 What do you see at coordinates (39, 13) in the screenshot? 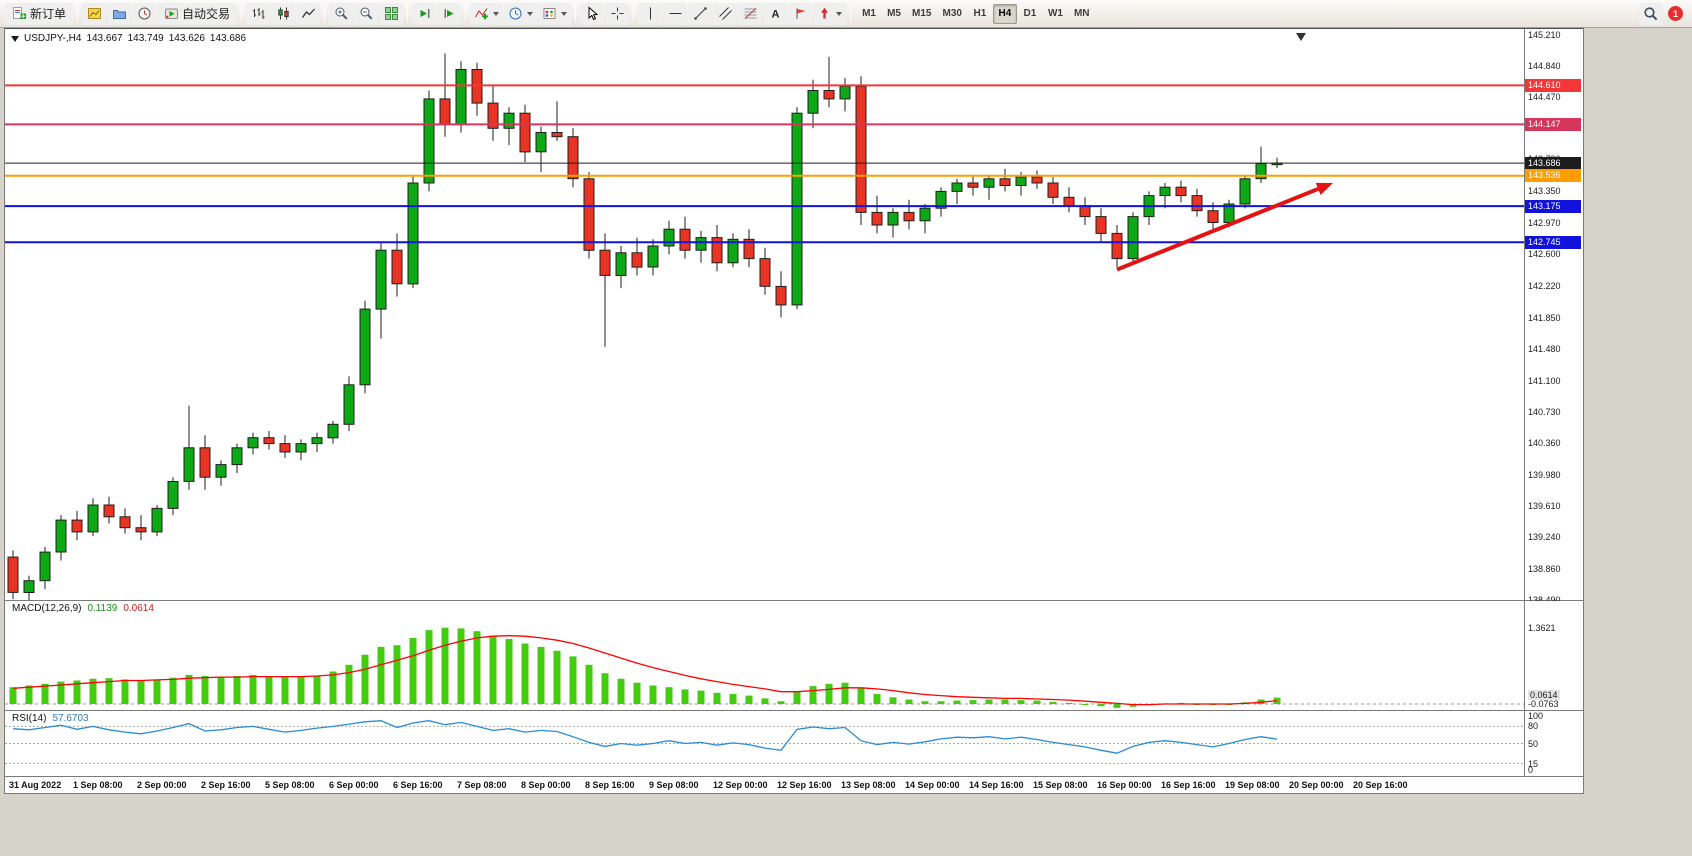
I see `new-order-button: 新订单` at bounding box center [39, 13].